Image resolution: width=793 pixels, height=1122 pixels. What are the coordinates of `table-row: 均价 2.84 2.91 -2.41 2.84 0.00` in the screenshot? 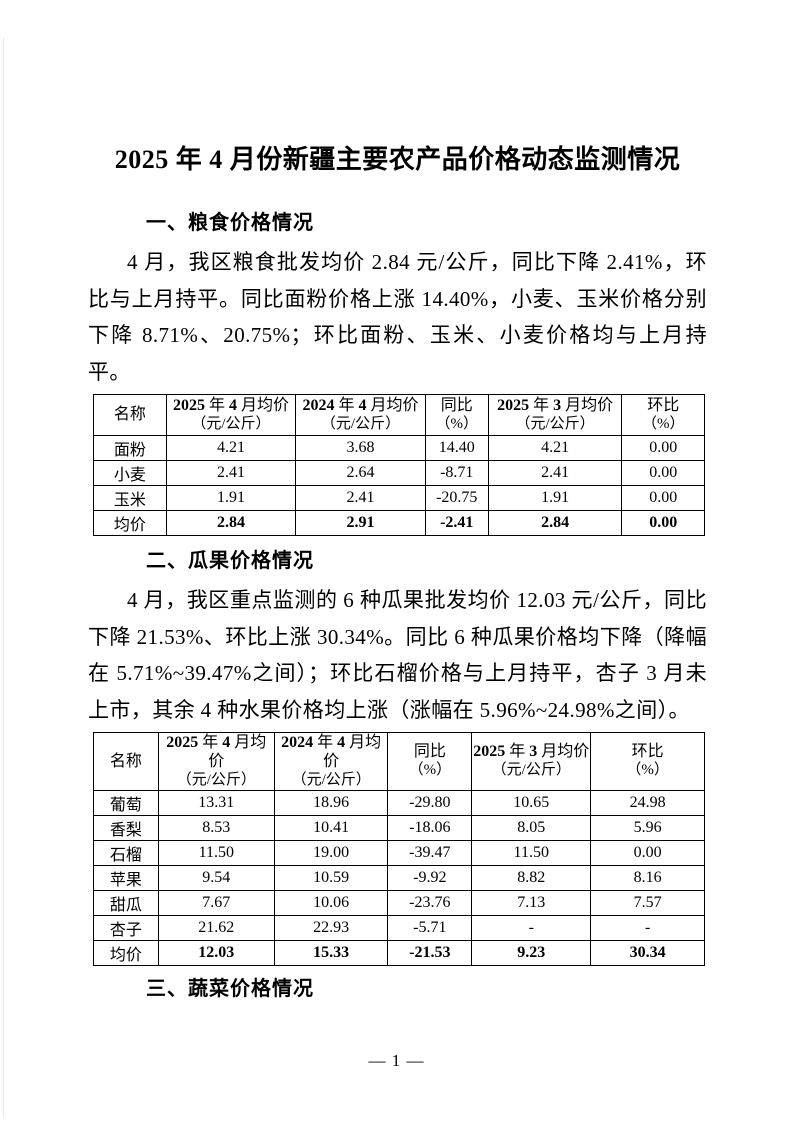 It's located at (399, 522).